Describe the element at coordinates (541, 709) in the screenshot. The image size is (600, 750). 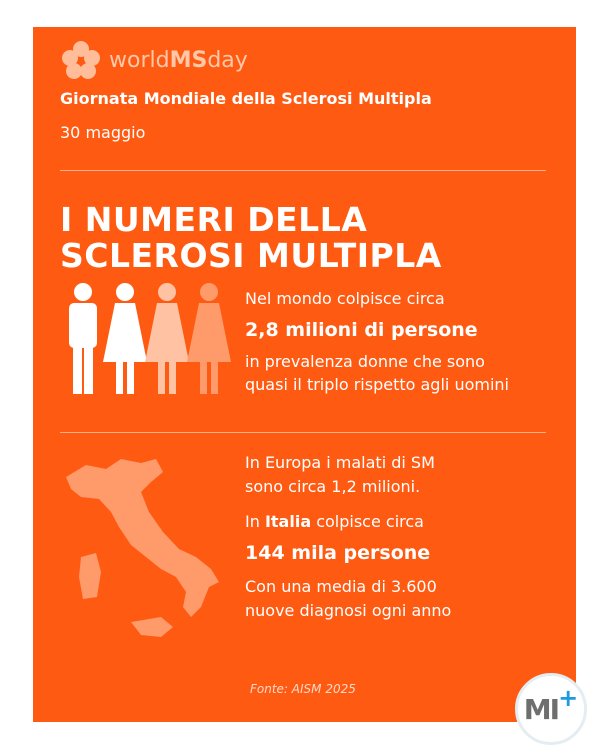
I see `mi-logo-text: MI` at that location.